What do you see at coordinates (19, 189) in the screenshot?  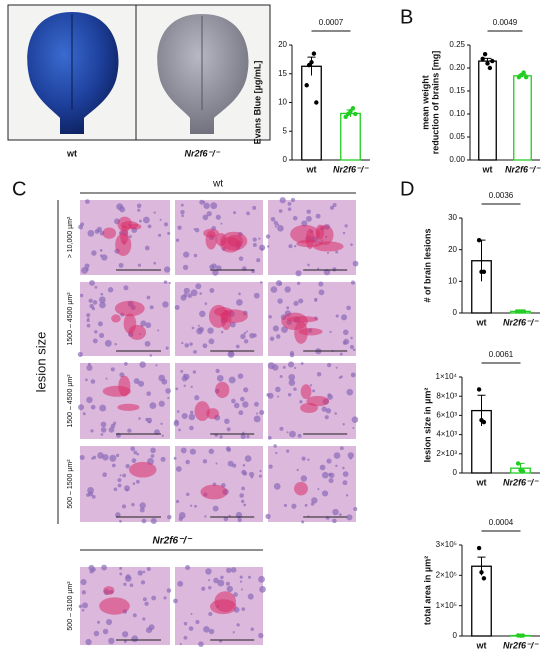 I see `panel-label: C` at bounding box center [19, 189].